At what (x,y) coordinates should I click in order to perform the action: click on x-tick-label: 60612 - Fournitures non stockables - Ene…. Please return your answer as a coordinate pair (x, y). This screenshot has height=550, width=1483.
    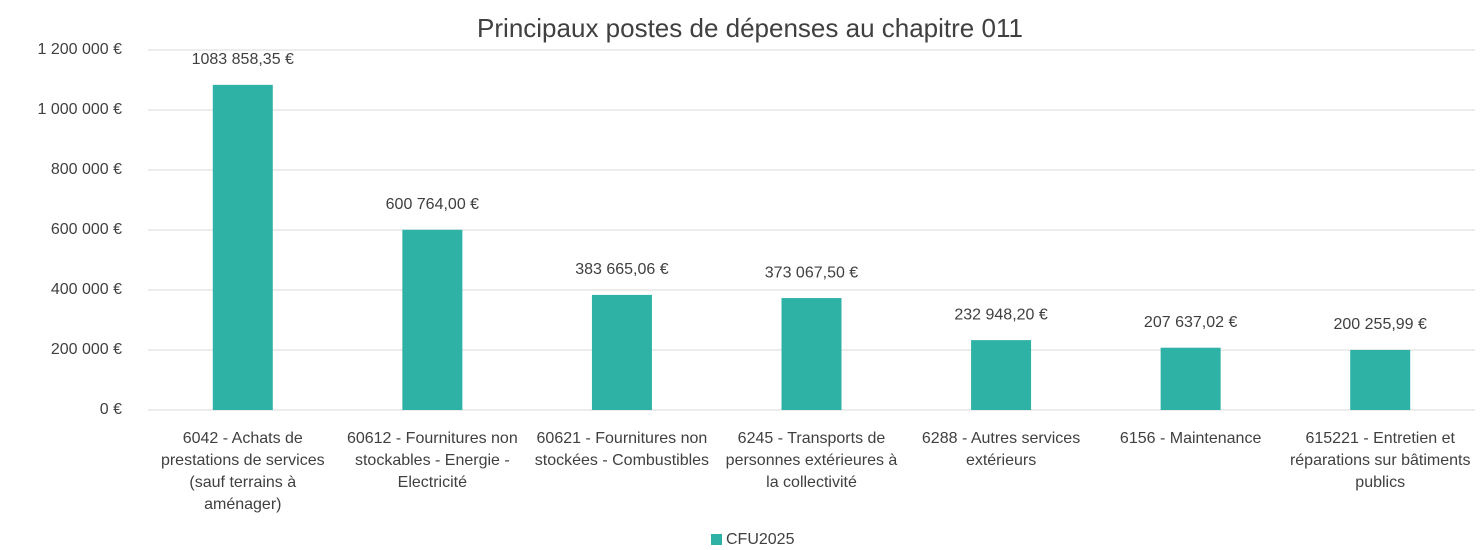
    Looking at the image, I should click on (432, 460).